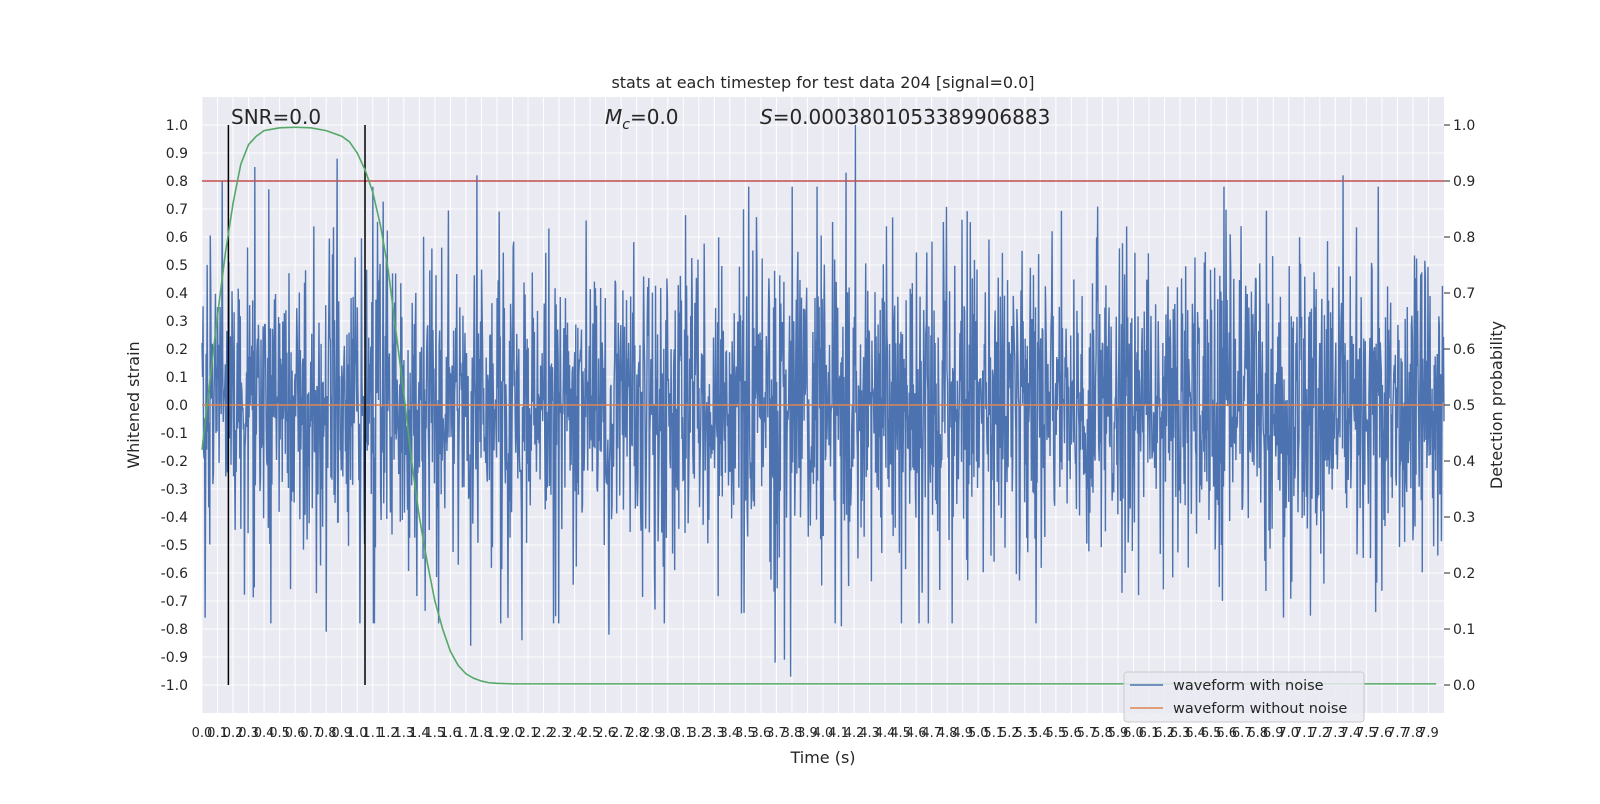 This screenshot has height=804, width=1600. I want to click on y-tick-label: -0.1, so click(174, 434).